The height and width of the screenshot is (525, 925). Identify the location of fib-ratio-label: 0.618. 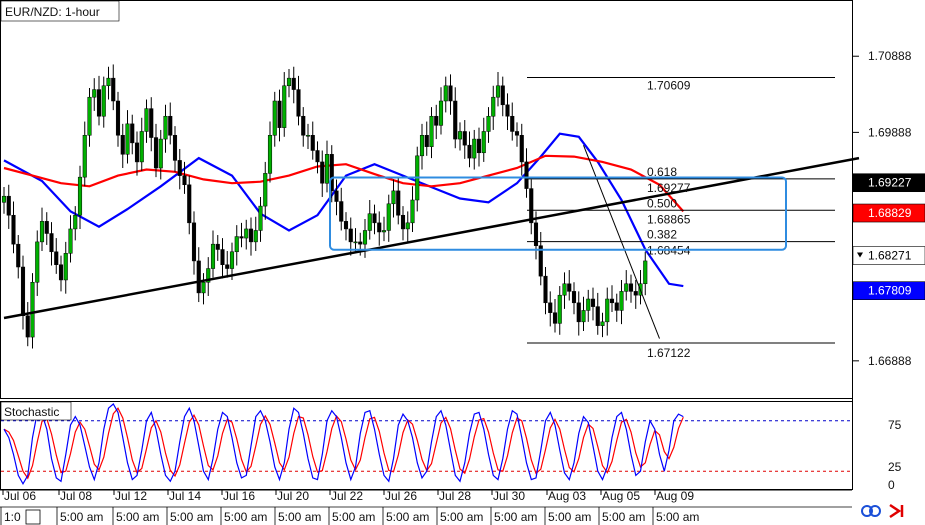
(662, 172).